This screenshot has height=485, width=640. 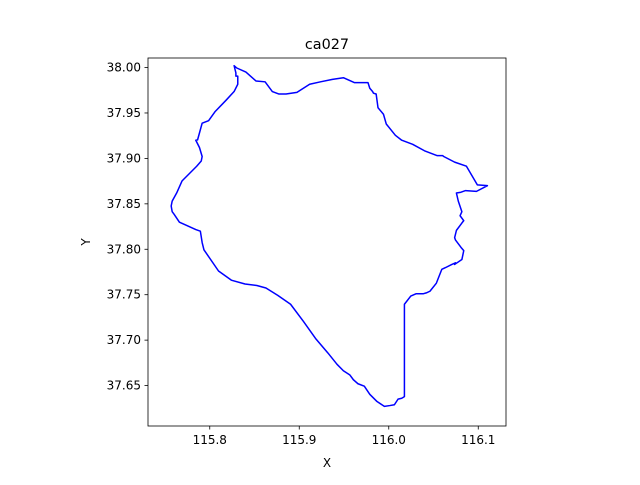 What do you see at coordinates (478, 440) in the screenshot?
I see `x-tick-label: 116.1` at bounding box center [478, 440].